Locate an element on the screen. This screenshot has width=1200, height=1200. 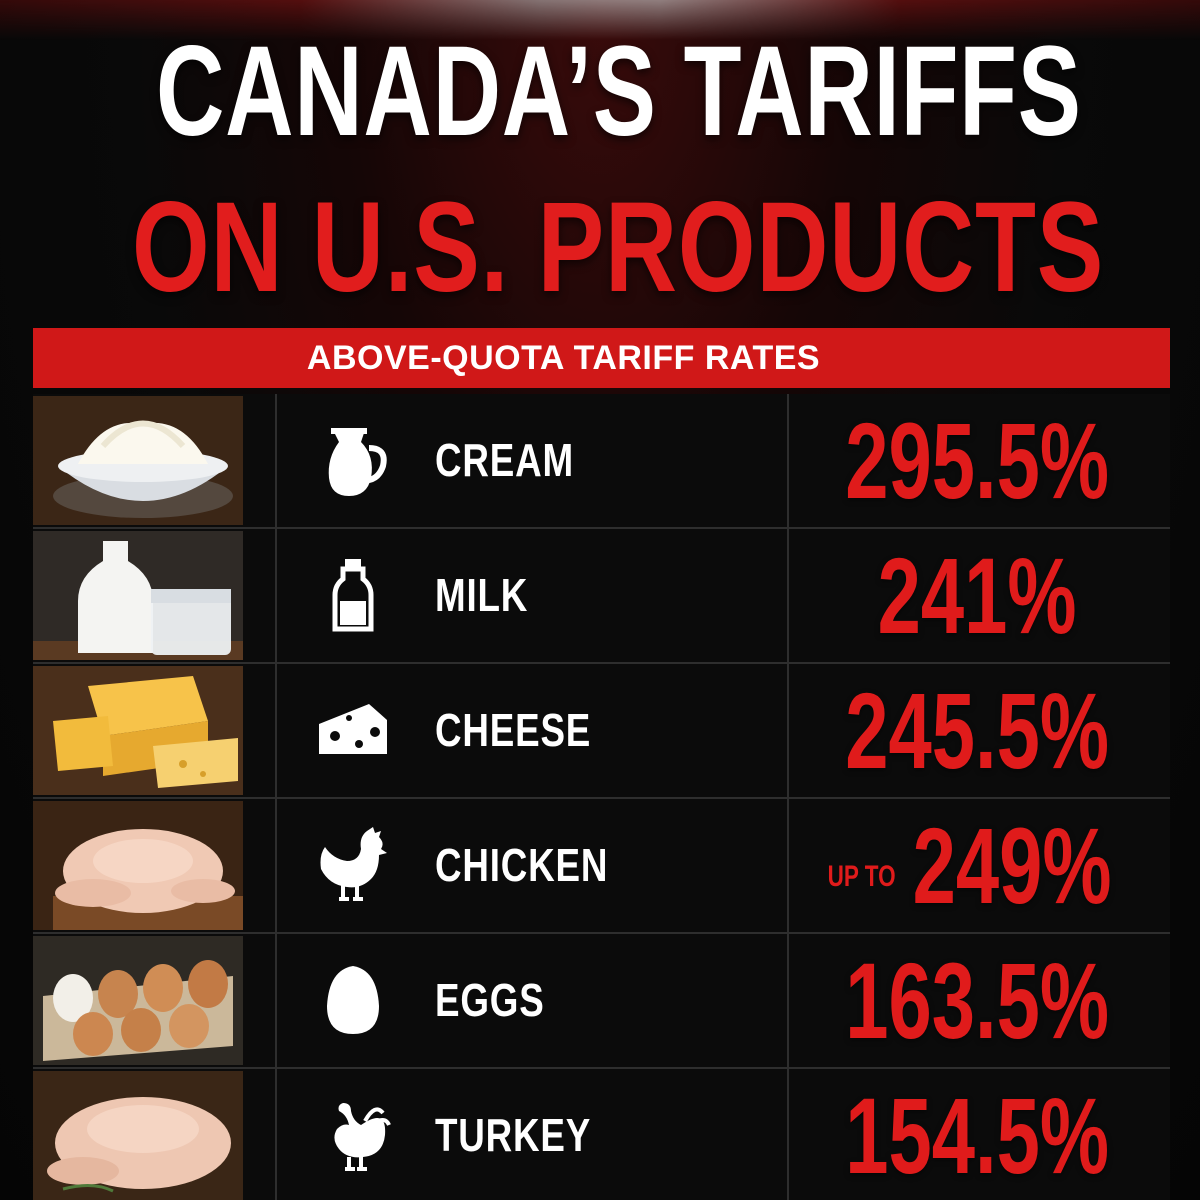
rate-value: 154.5% is located at coordinates (977, 1135).